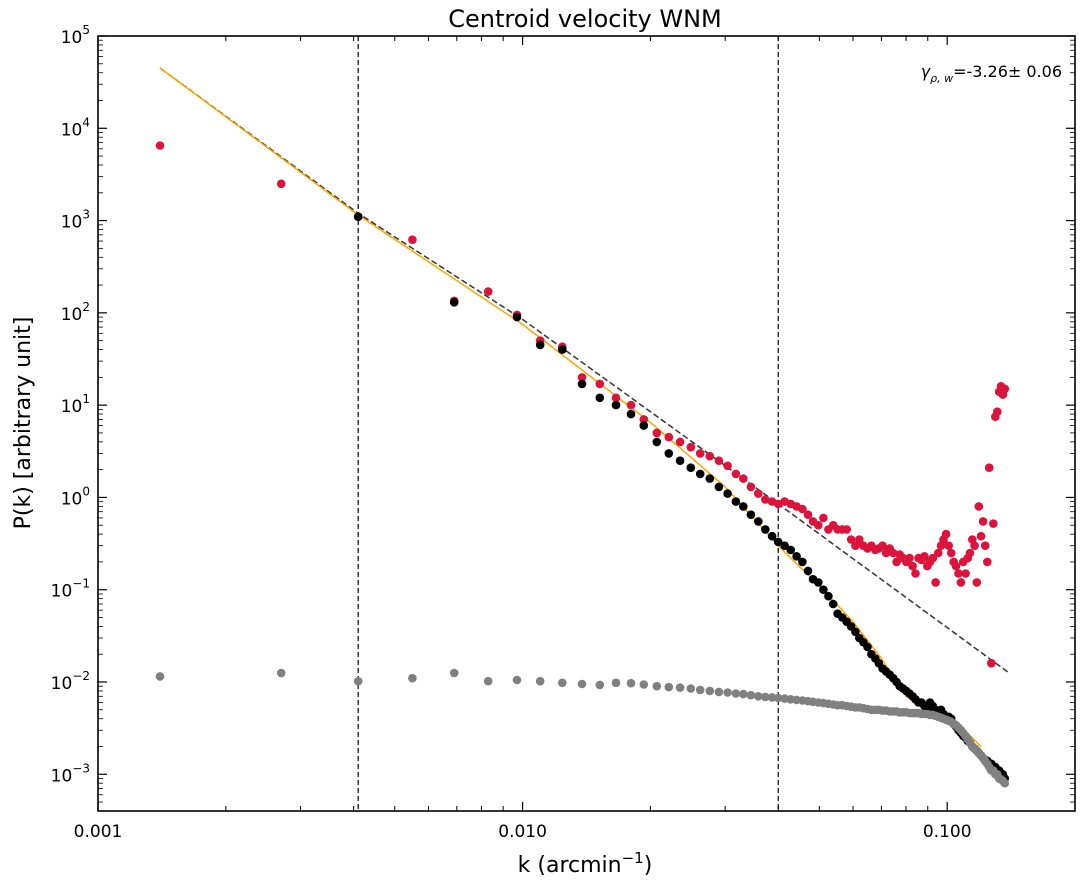 The height and width of the screenshot is (882, 1082). I want to click on y-tick-exponent: −2, so click(81, 676).